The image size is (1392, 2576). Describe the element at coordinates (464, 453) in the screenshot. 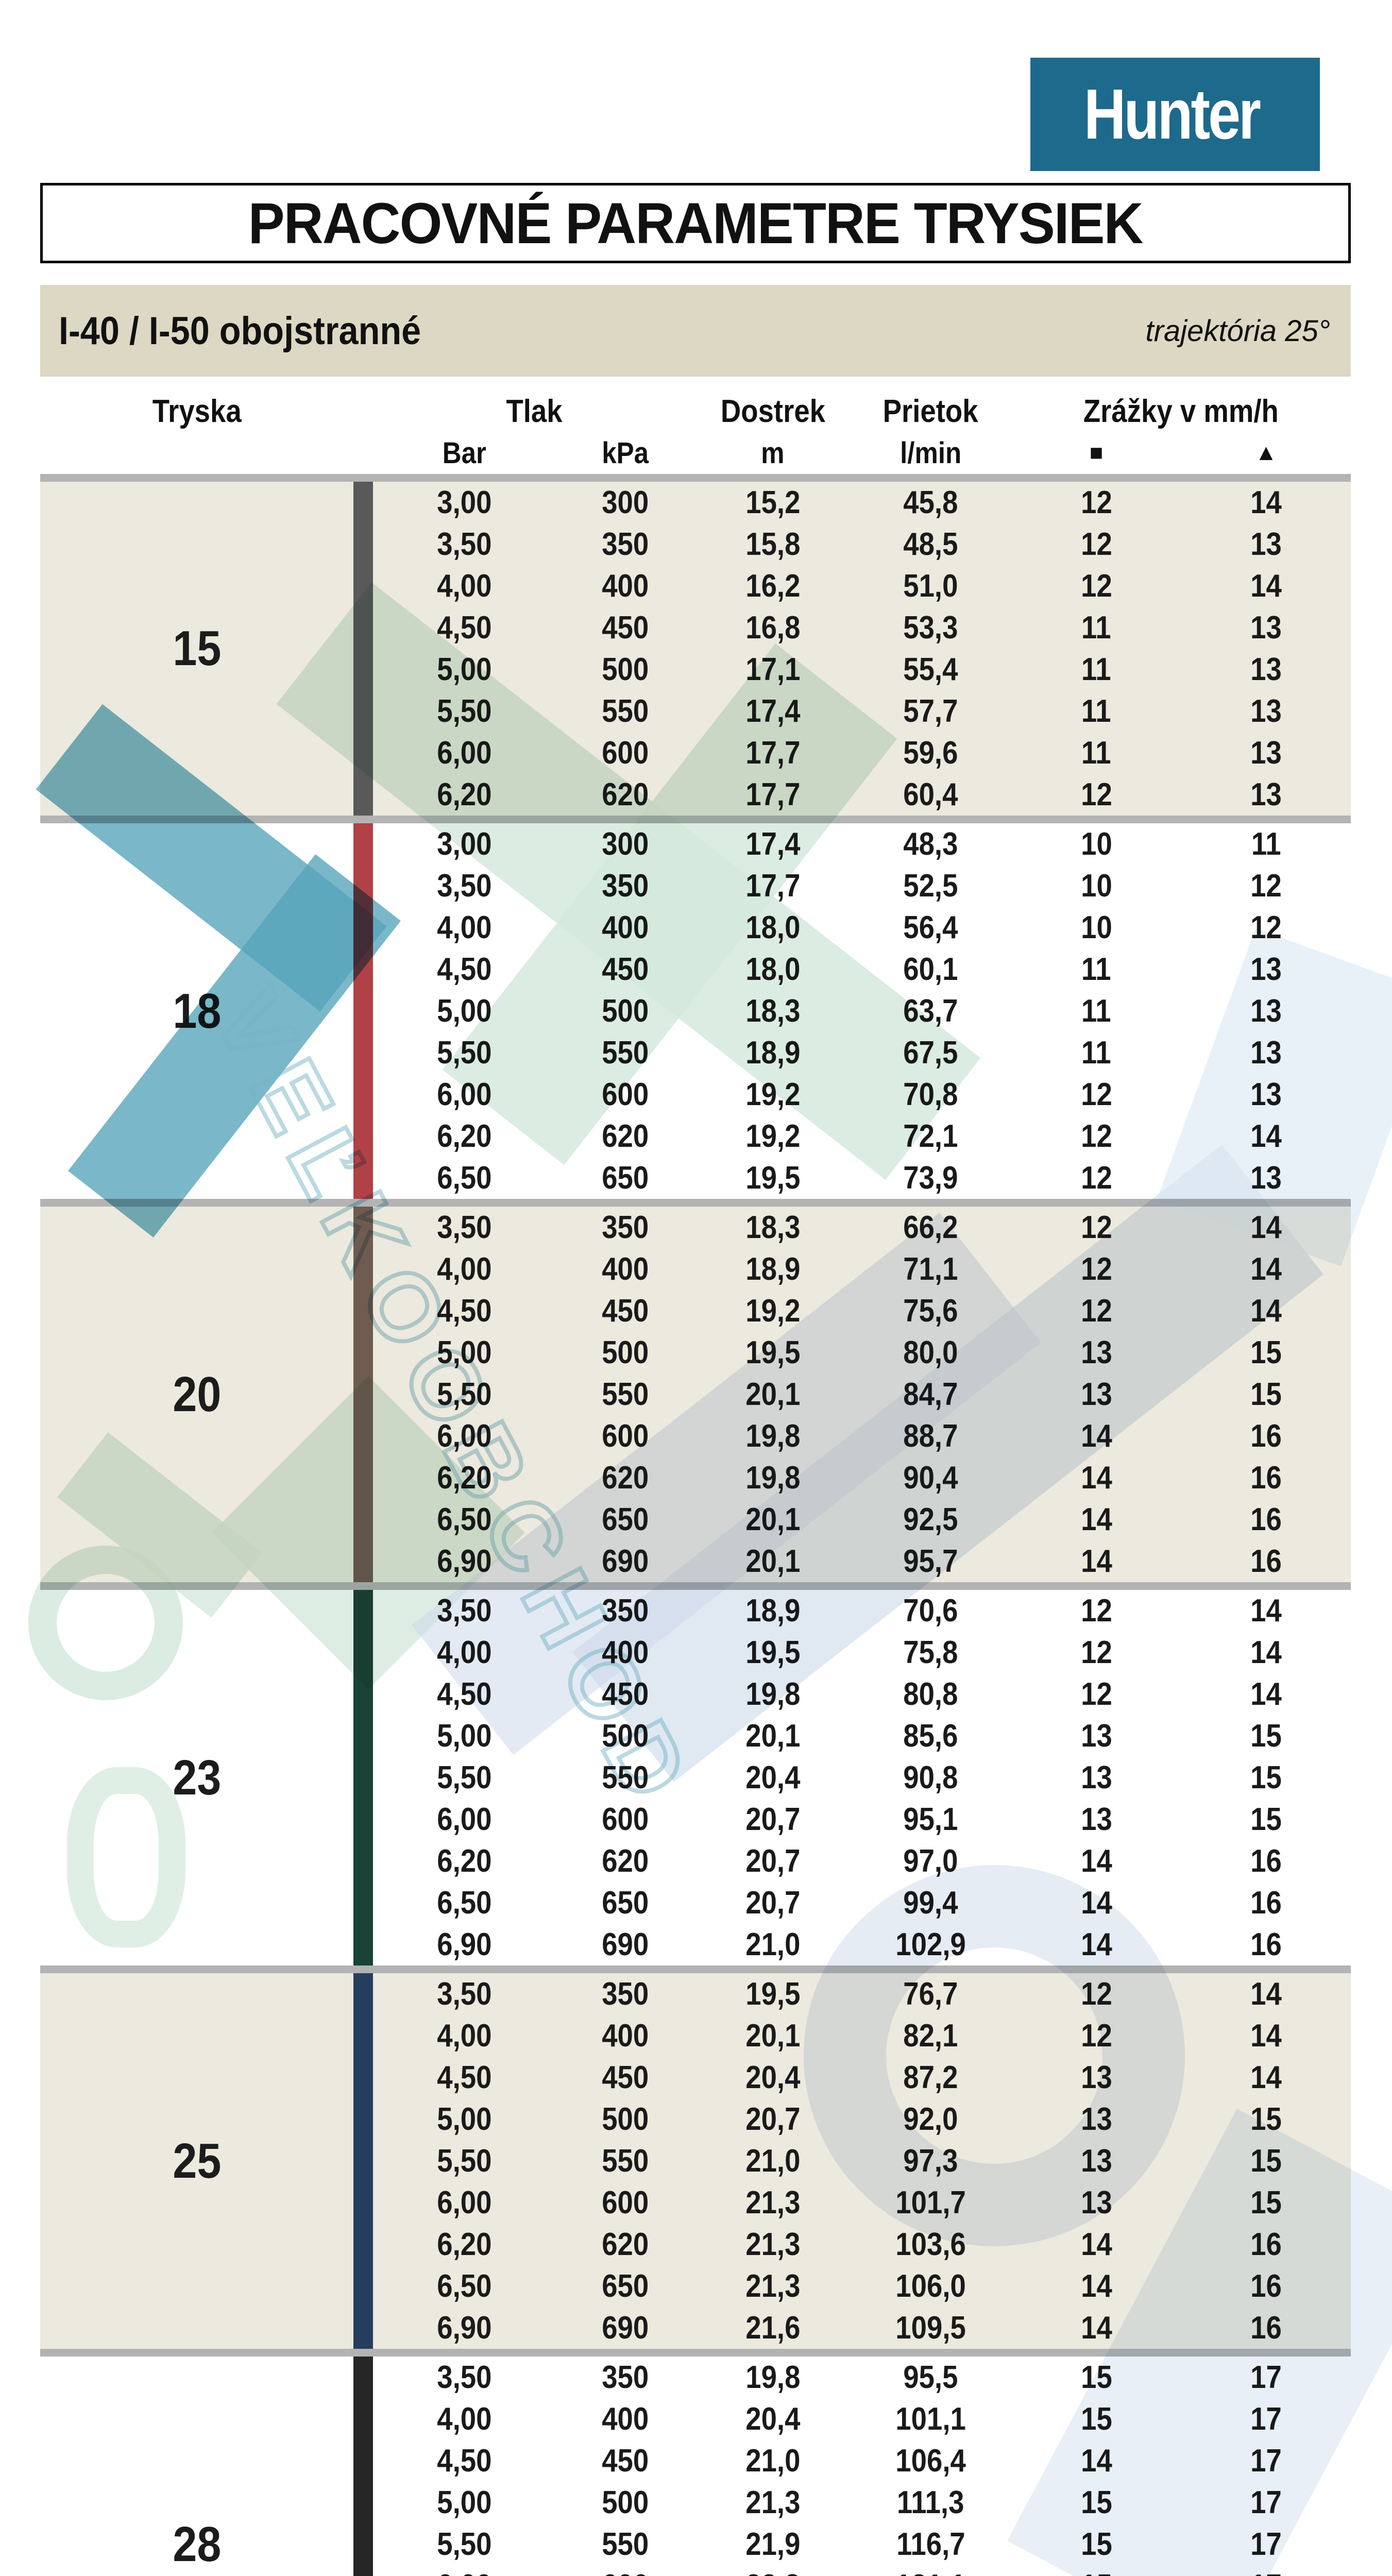

I see `subheader-bar: Bar` at that location.